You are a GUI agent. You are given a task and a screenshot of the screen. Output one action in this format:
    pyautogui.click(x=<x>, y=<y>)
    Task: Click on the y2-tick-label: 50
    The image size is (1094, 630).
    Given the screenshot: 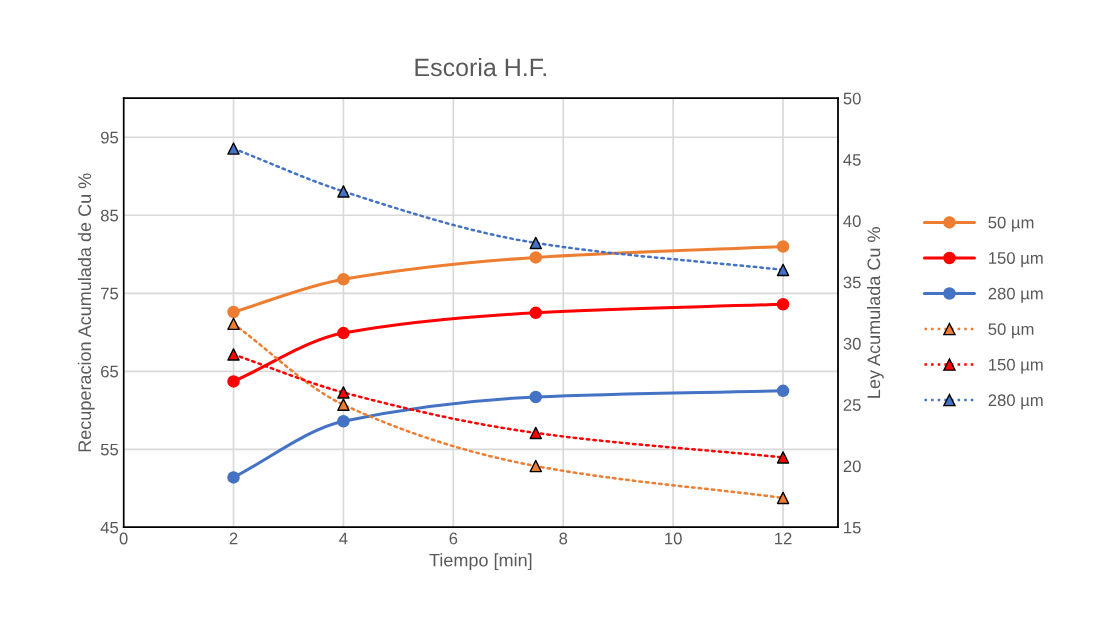 What is the action you would take?
    pyautogui.click(x=852, y=98)
    